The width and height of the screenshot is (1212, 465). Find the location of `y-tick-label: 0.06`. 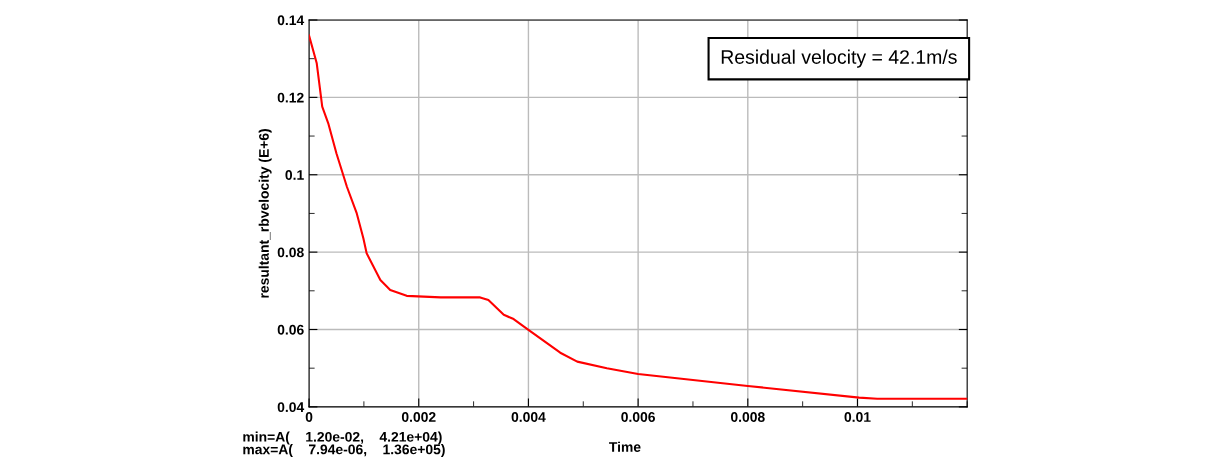

y-tick-label: 0.06 is located at coordinates (290, 329).